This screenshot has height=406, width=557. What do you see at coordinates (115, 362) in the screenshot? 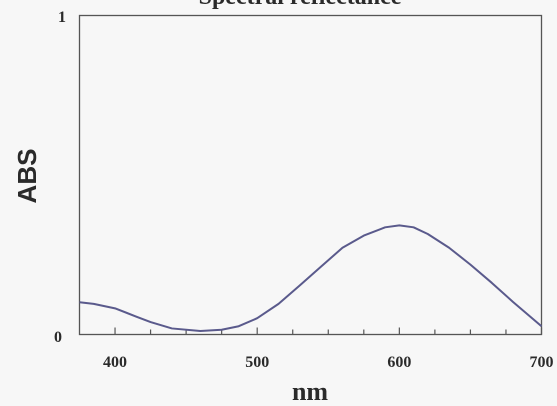
I see `x-tick-label: 400` at bounding box center [115, 362].